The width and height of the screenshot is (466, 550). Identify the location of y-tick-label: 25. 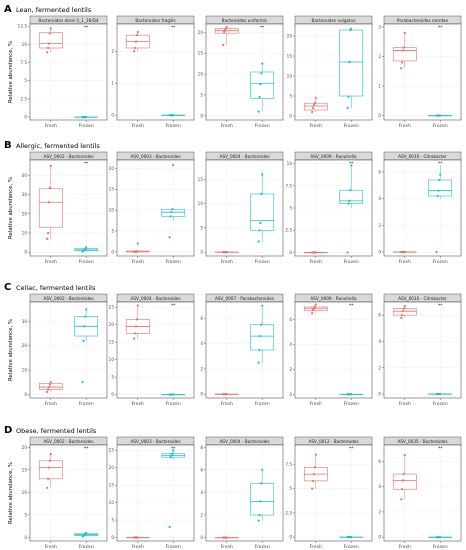
(112, 450).